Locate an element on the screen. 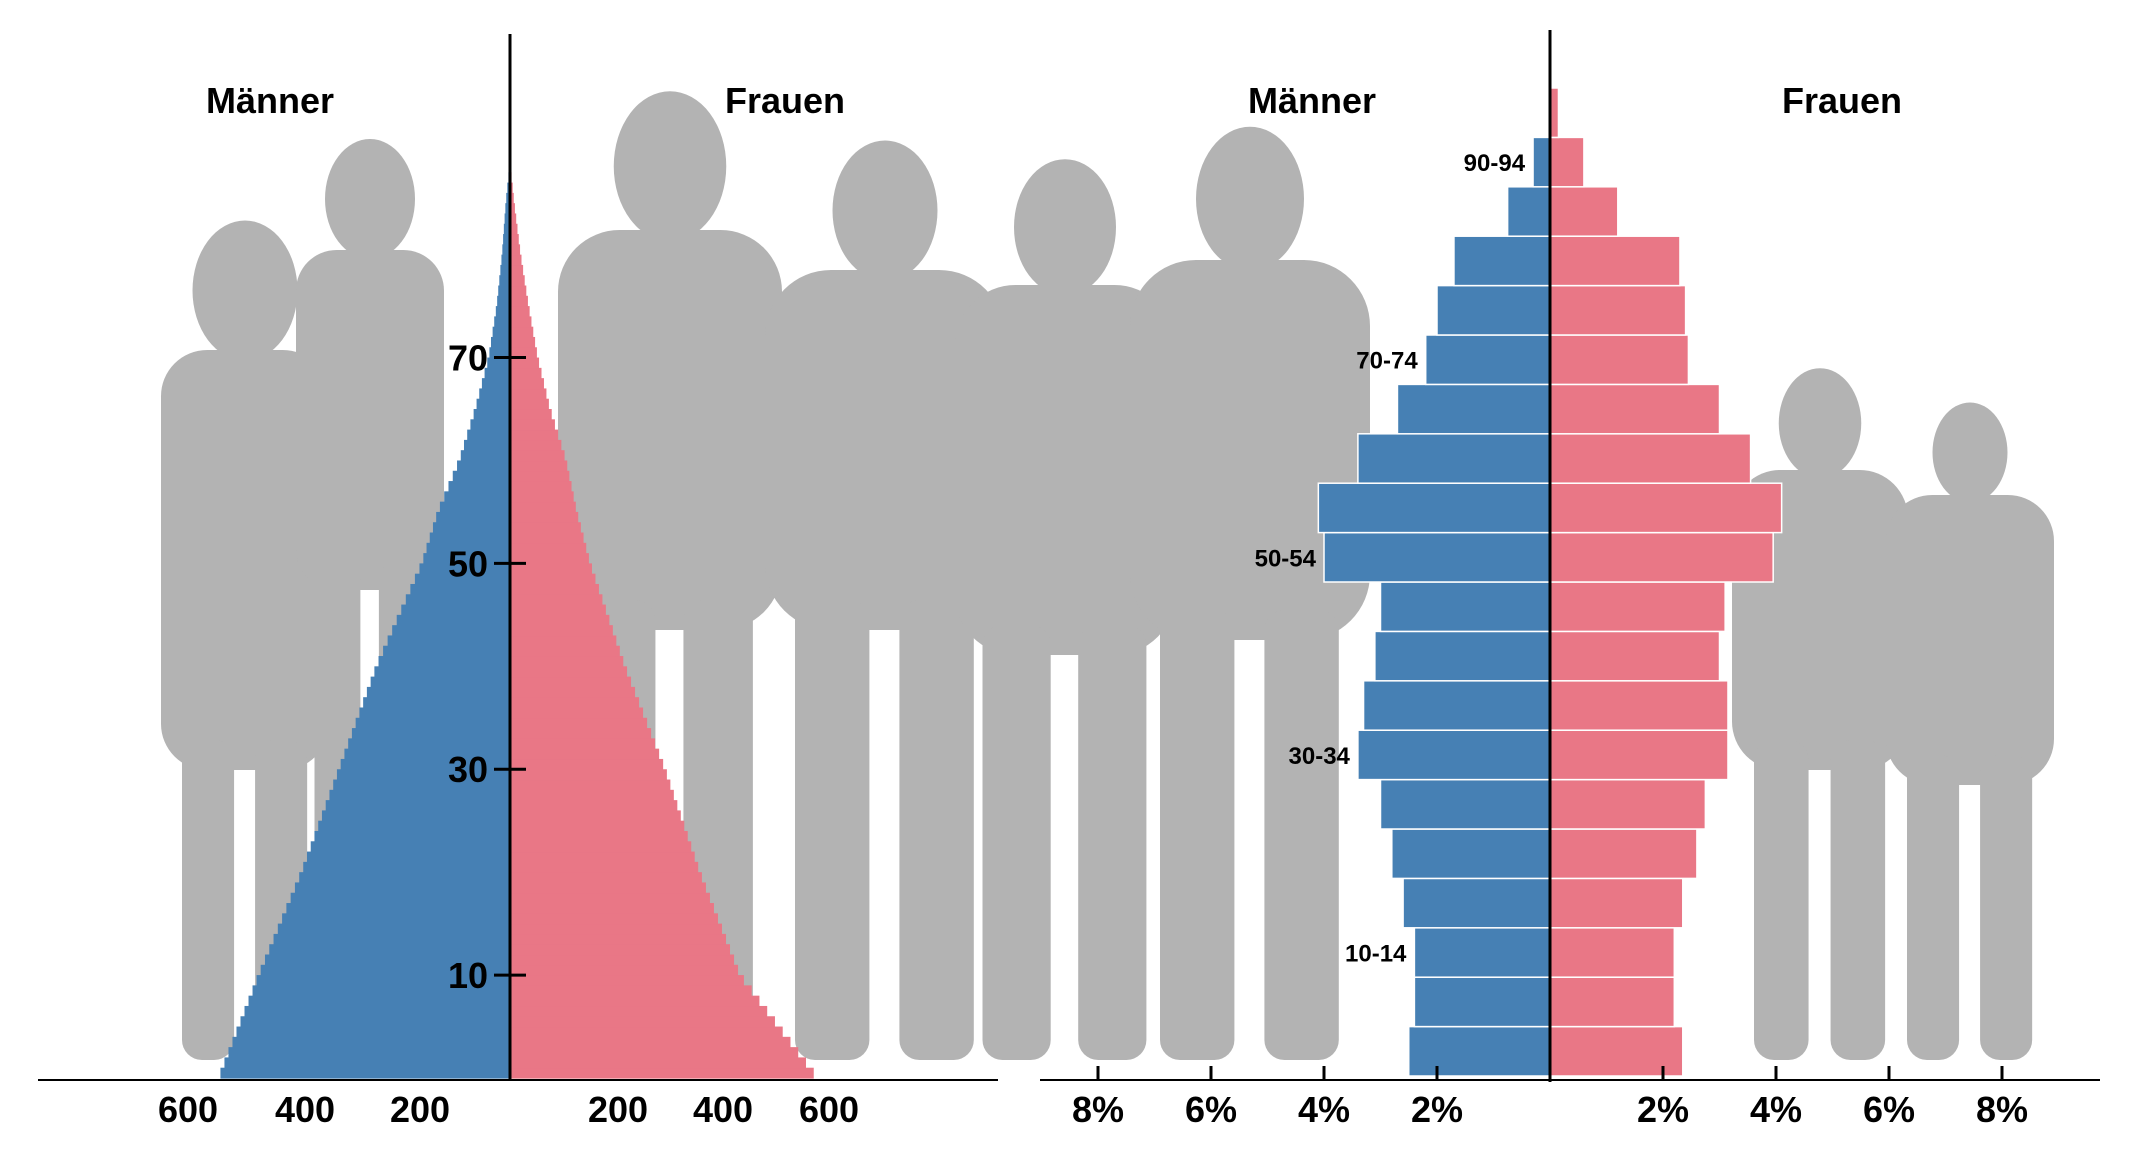  chart-2-series-frauen is located at coordinates (1666, 582).